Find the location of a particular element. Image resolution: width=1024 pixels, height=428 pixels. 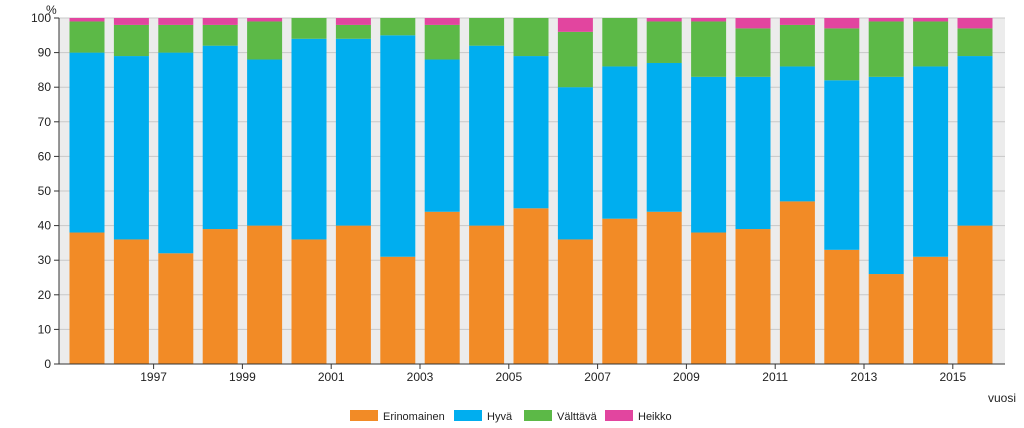

legend-label: Hyvä is located at coordinates (500, 417).